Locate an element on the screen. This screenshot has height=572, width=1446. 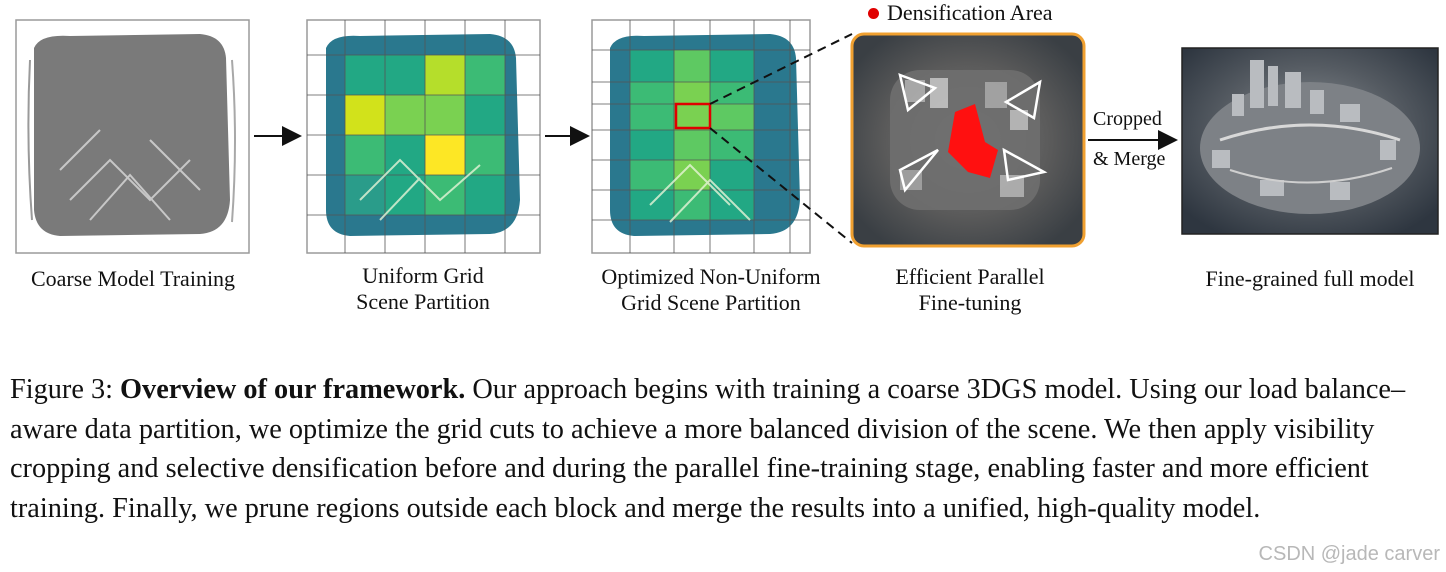
panel-caption-coarse: Coarse Model Training is located at coordinates (133, 279).